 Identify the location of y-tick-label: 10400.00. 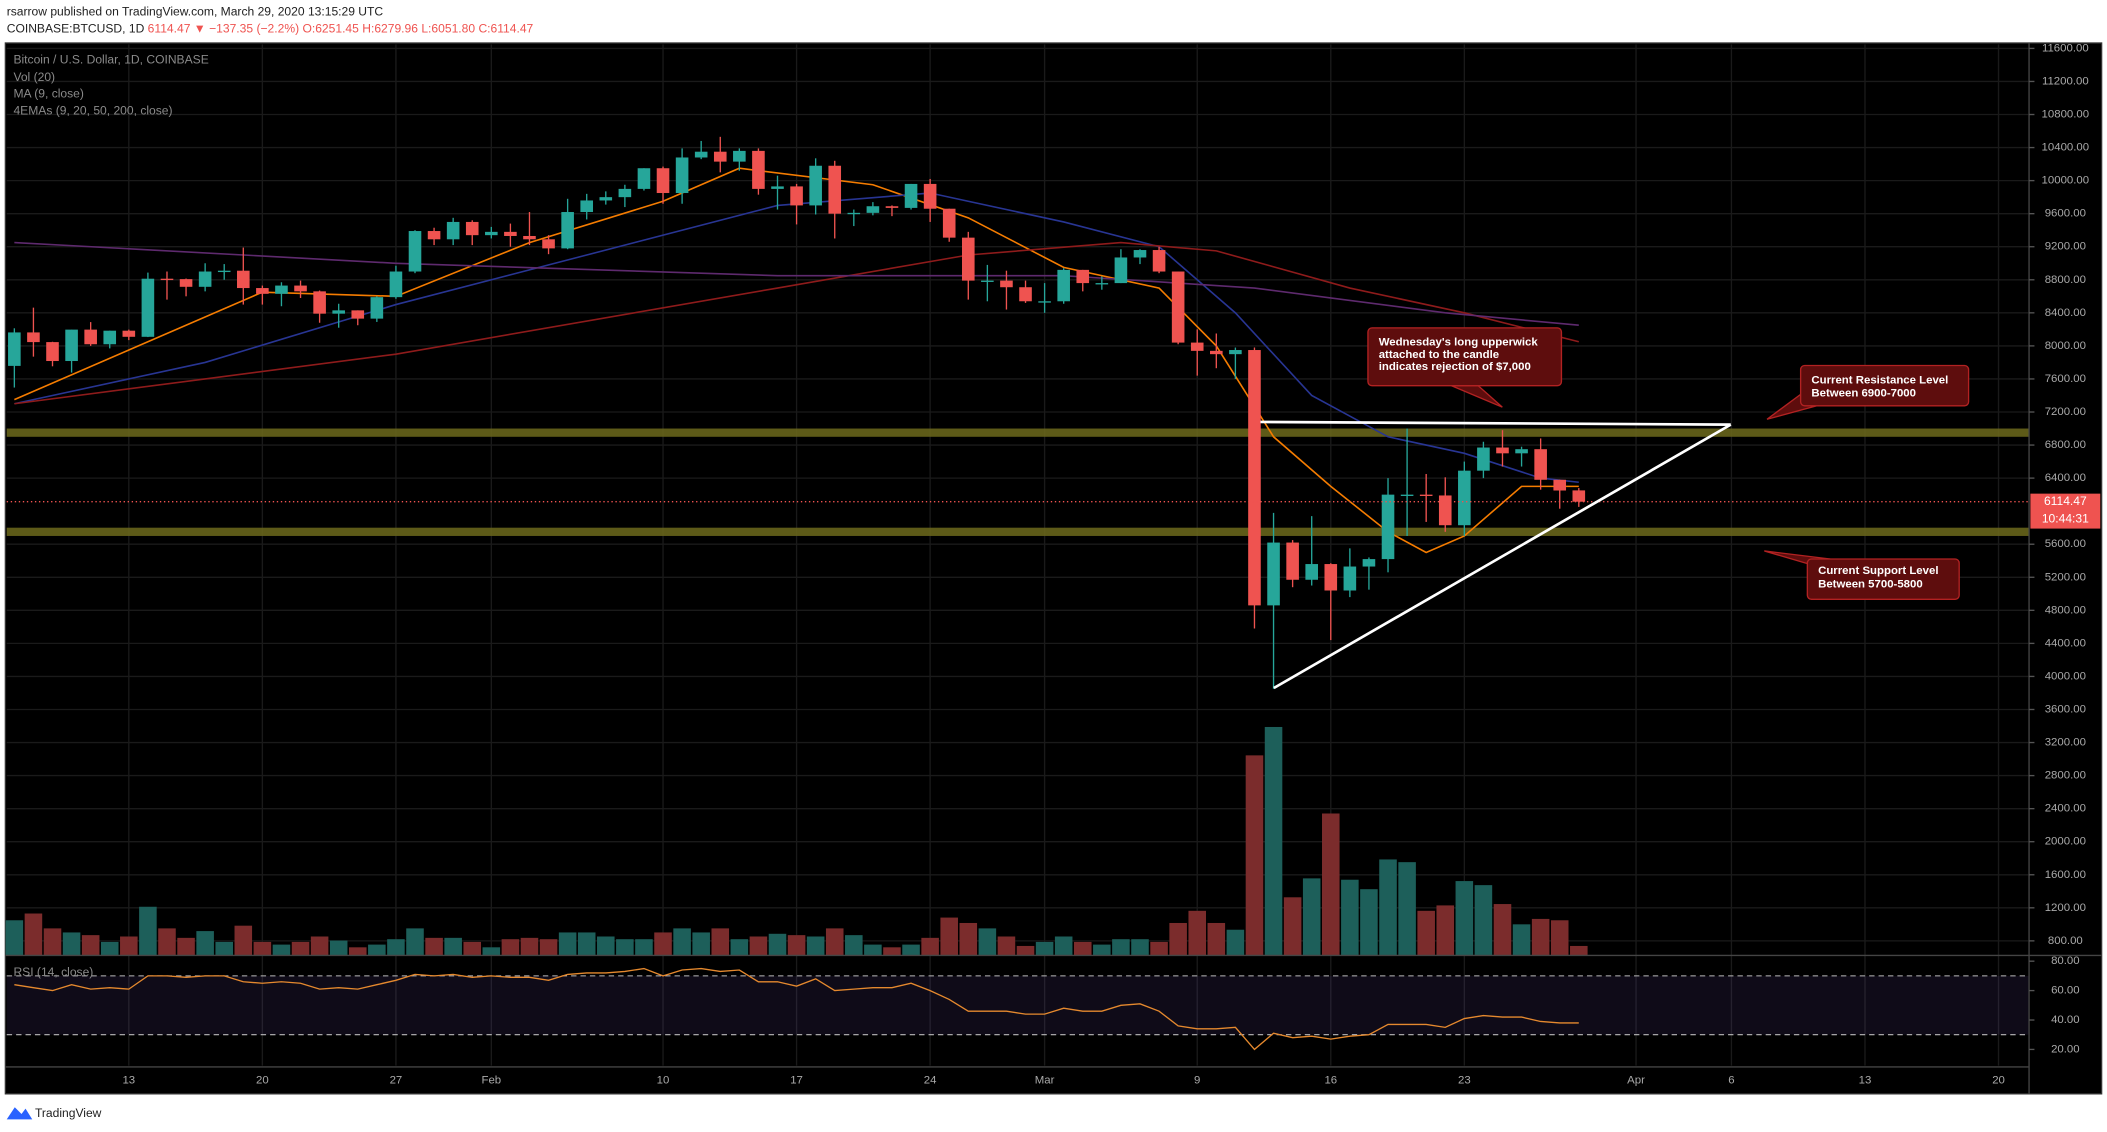
(2066, 148).